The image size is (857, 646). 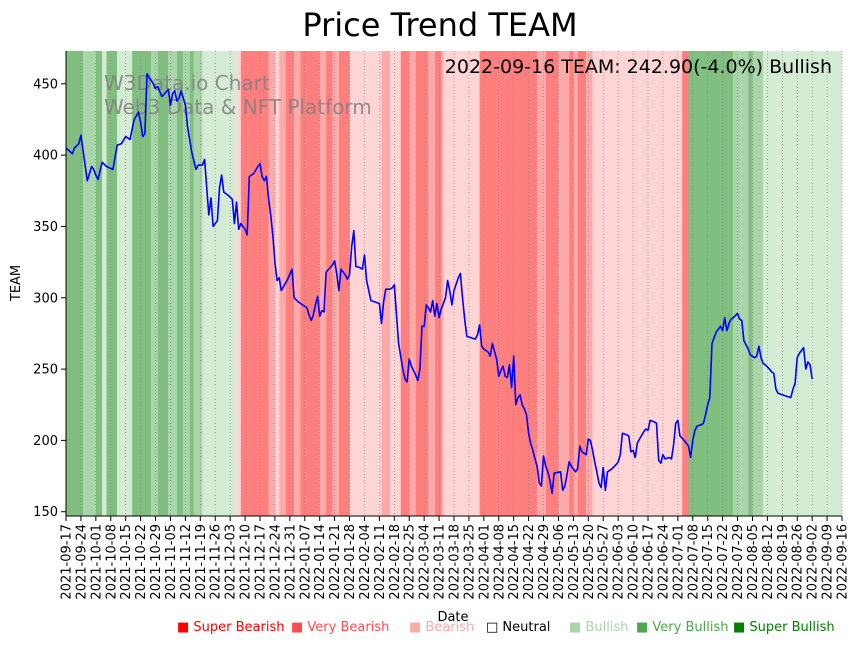 What do you see at coordinates (45, 84) in the screenshot?
I see `y-tick-label: 450` at bounding box center [45, 84].